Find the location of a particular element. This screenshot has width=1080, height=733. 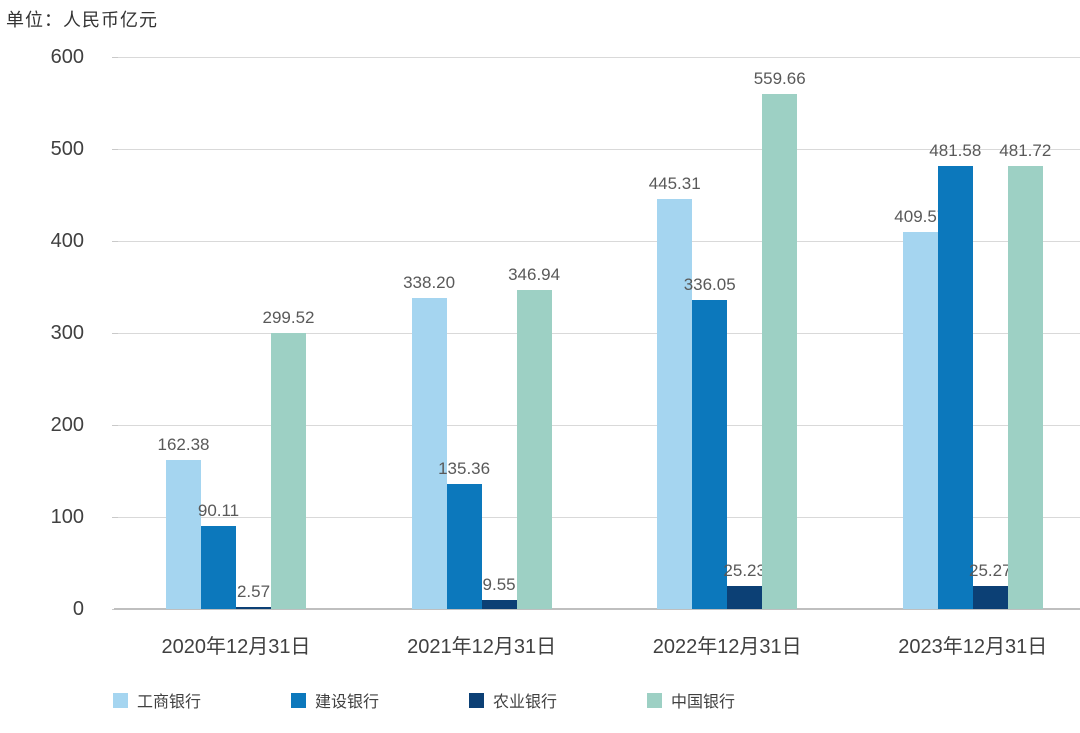

bar-value-label: 336.05 is located at coordinates (709, 284).